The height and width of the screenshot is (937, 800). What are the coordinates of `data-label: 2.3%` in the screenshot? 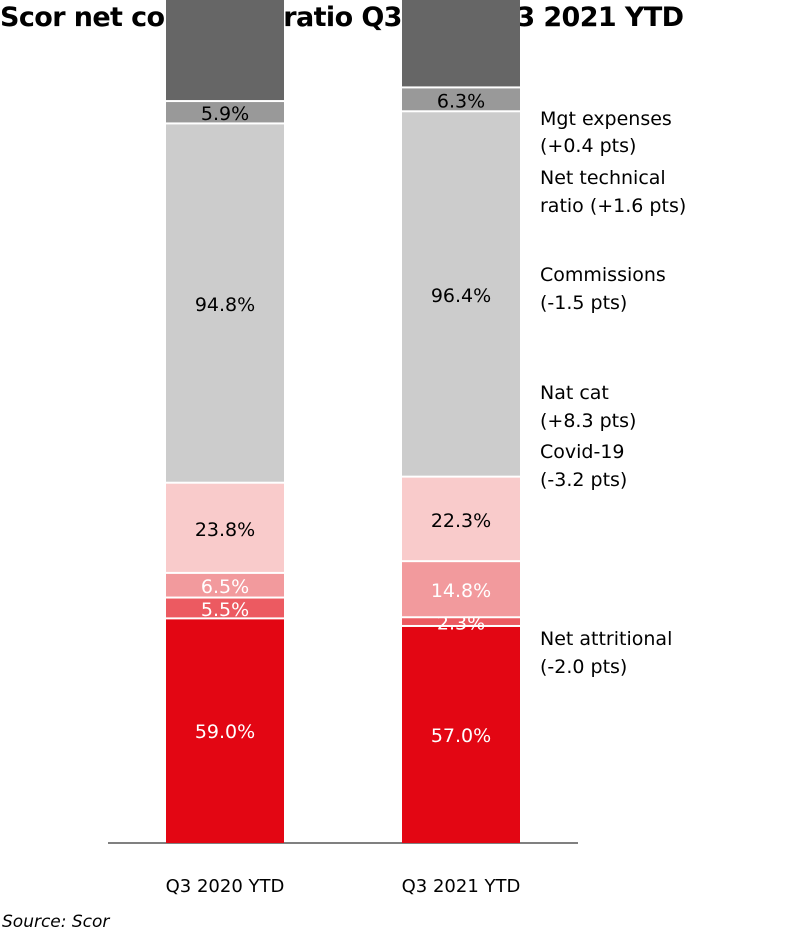 It's located at (461, 624).